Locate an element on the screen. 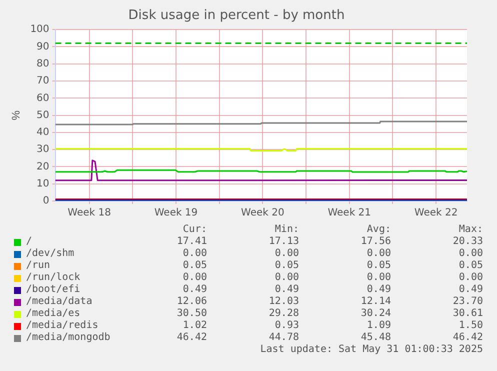  legend-label: / is located at coordinates (29, 242).